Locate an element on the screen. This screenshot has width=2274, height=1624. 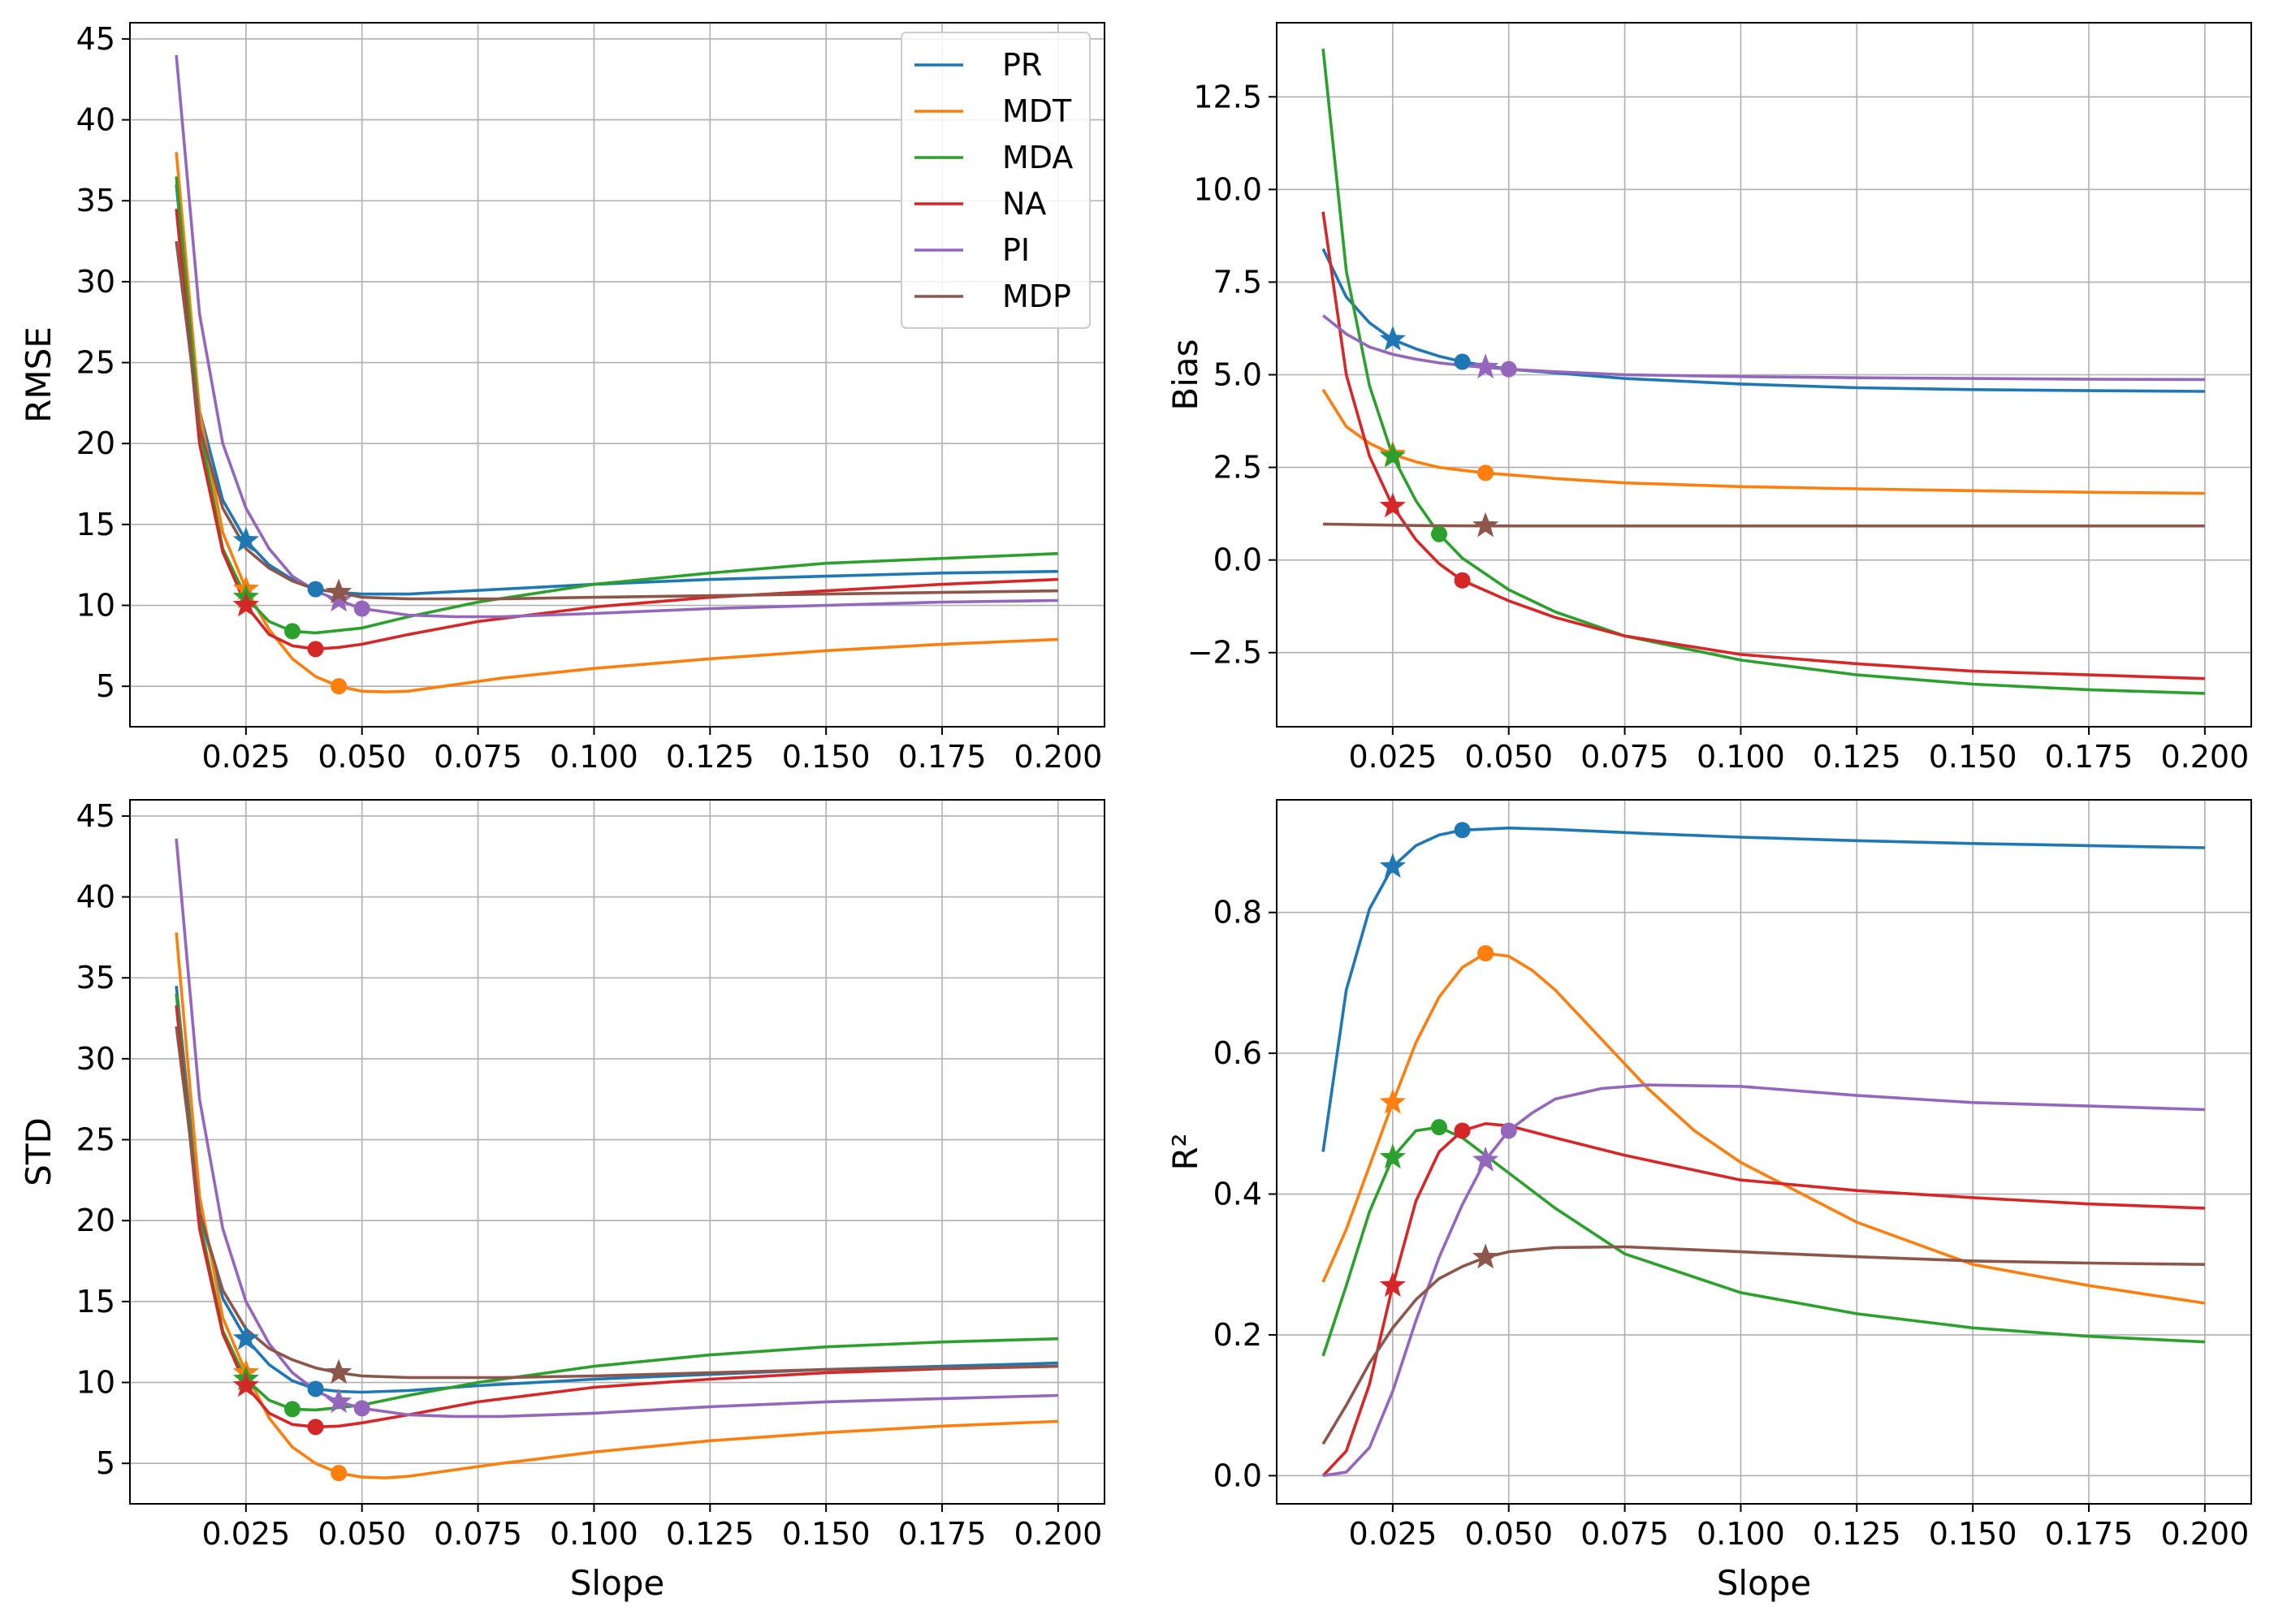
legend-box is located at coordinates (996, 181).